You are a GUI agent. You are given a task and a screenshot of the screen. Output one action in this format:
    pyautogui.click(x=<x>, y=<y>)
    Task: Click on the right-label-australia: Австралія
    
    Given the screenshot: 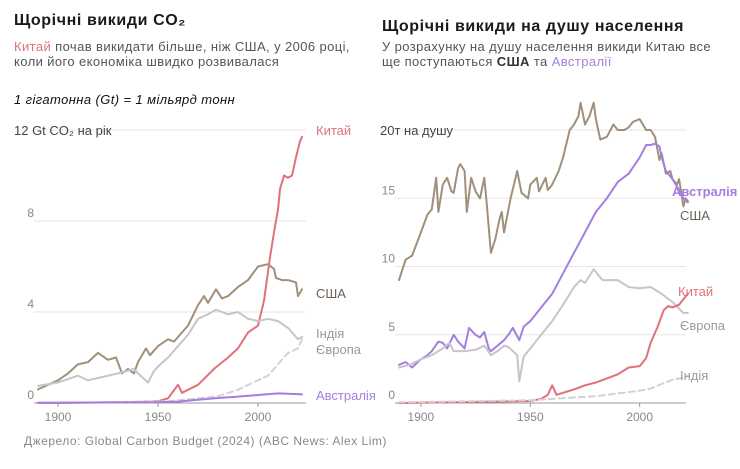 What is the action you would take?
    pyautogui.click(x=704, y=191)
    